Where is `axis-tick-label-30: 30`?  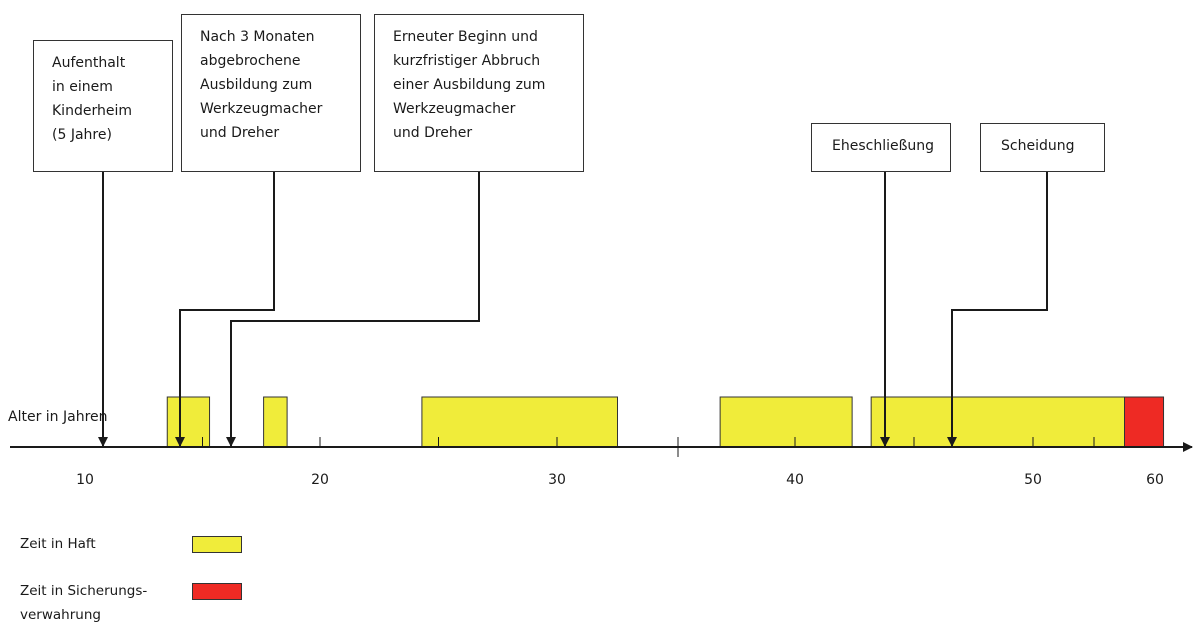
axis-tick-label-30: 30 is located at coordinates (557, 480).